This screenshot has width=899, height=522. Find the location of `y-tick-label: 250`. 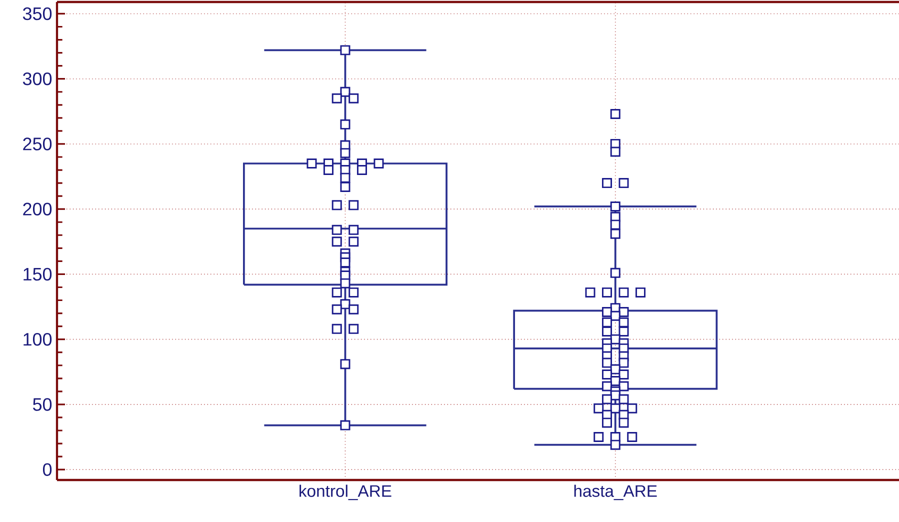

y-tick-label: 250 is located at coordinates (37, 144).